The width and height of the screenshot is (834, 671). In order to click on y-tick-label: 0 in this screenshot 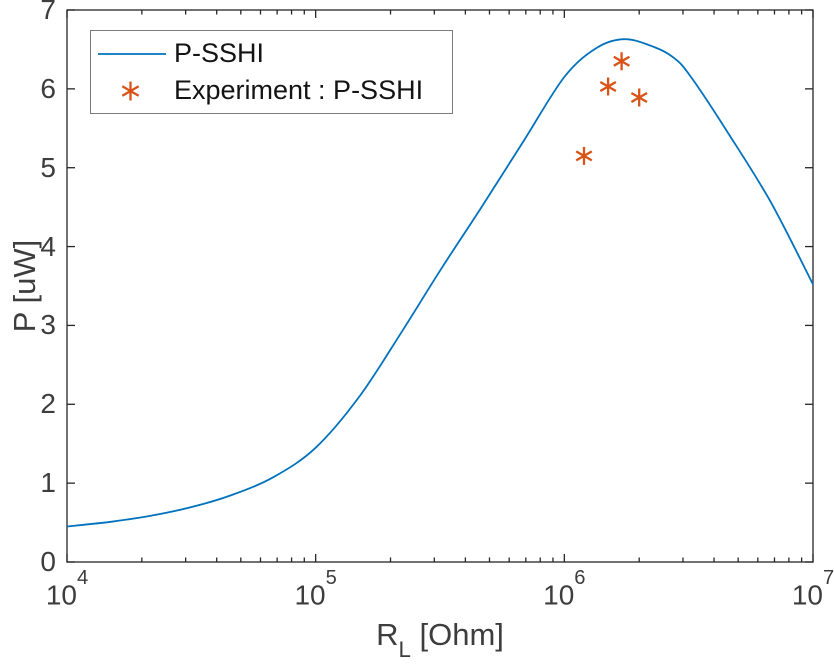, I will do `click(48, 561)`.